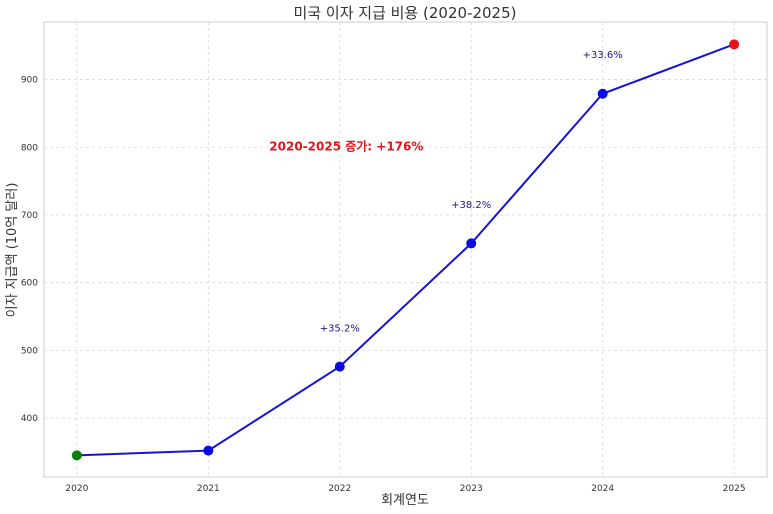  Describe the element at coordinates (29, 148) in the screenshot. I see `y-tick-label: 800` at that location.